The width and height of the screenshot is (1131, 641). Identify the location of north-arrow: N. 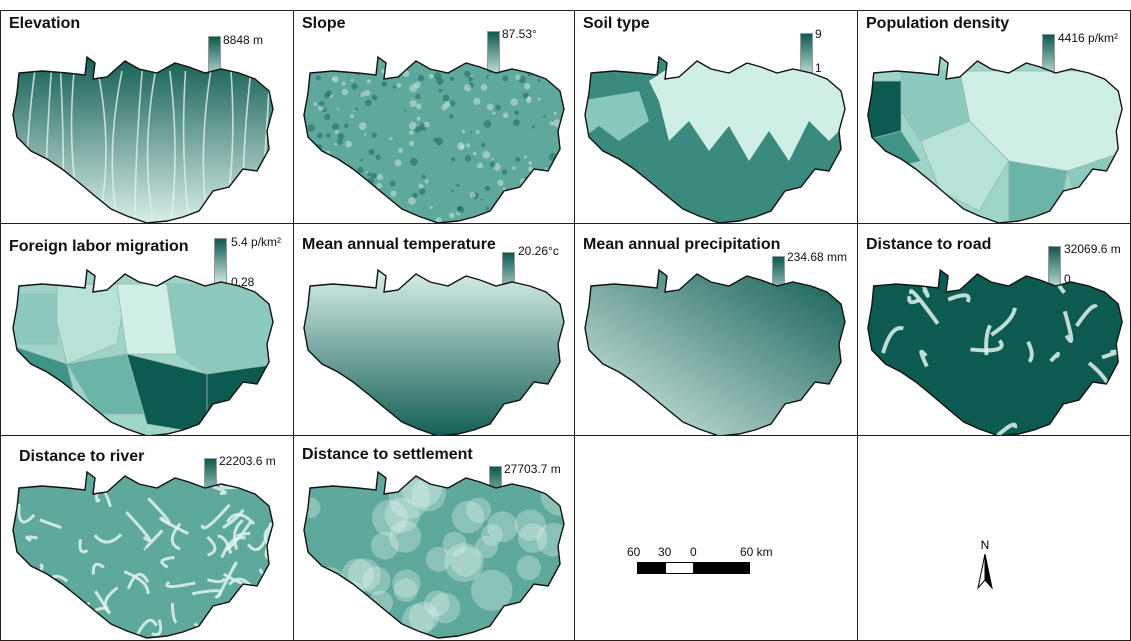
(985, 566).